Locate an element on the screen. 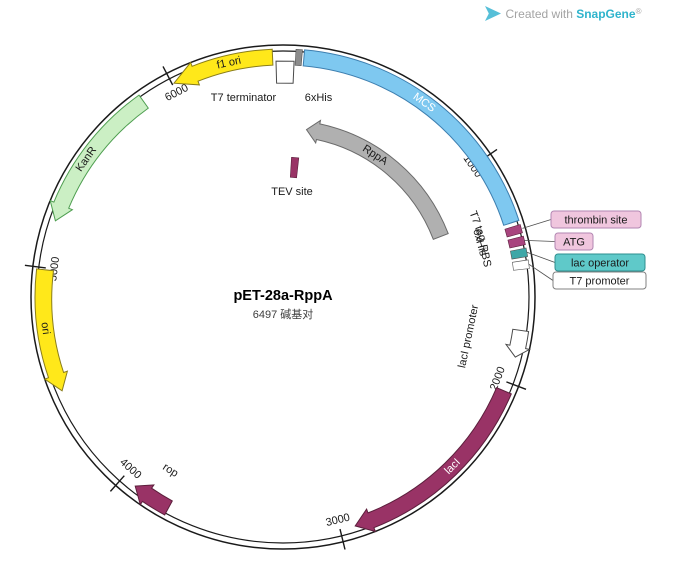  thrombin-site-marker is located at coordinates (513, 231).